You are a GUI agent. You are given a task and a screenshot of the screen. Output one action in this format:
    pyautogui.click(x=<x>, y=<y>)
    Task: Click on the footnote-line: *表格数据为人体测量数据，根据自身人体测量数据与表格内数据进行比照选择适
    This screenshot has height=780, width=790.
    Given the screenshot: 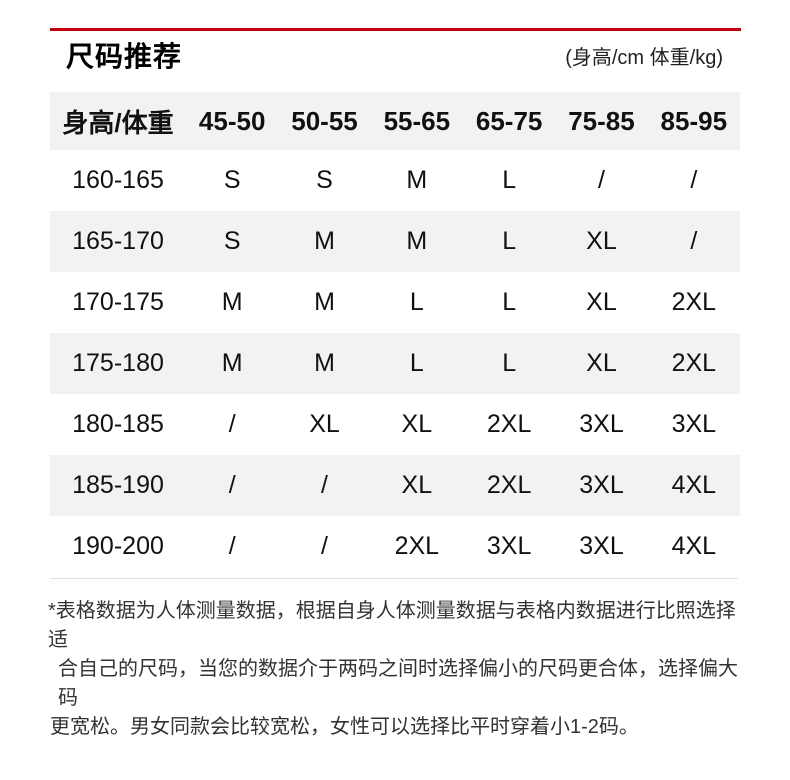 What is the action you would take?
    pyautogui.click(x=392, y=625)
    